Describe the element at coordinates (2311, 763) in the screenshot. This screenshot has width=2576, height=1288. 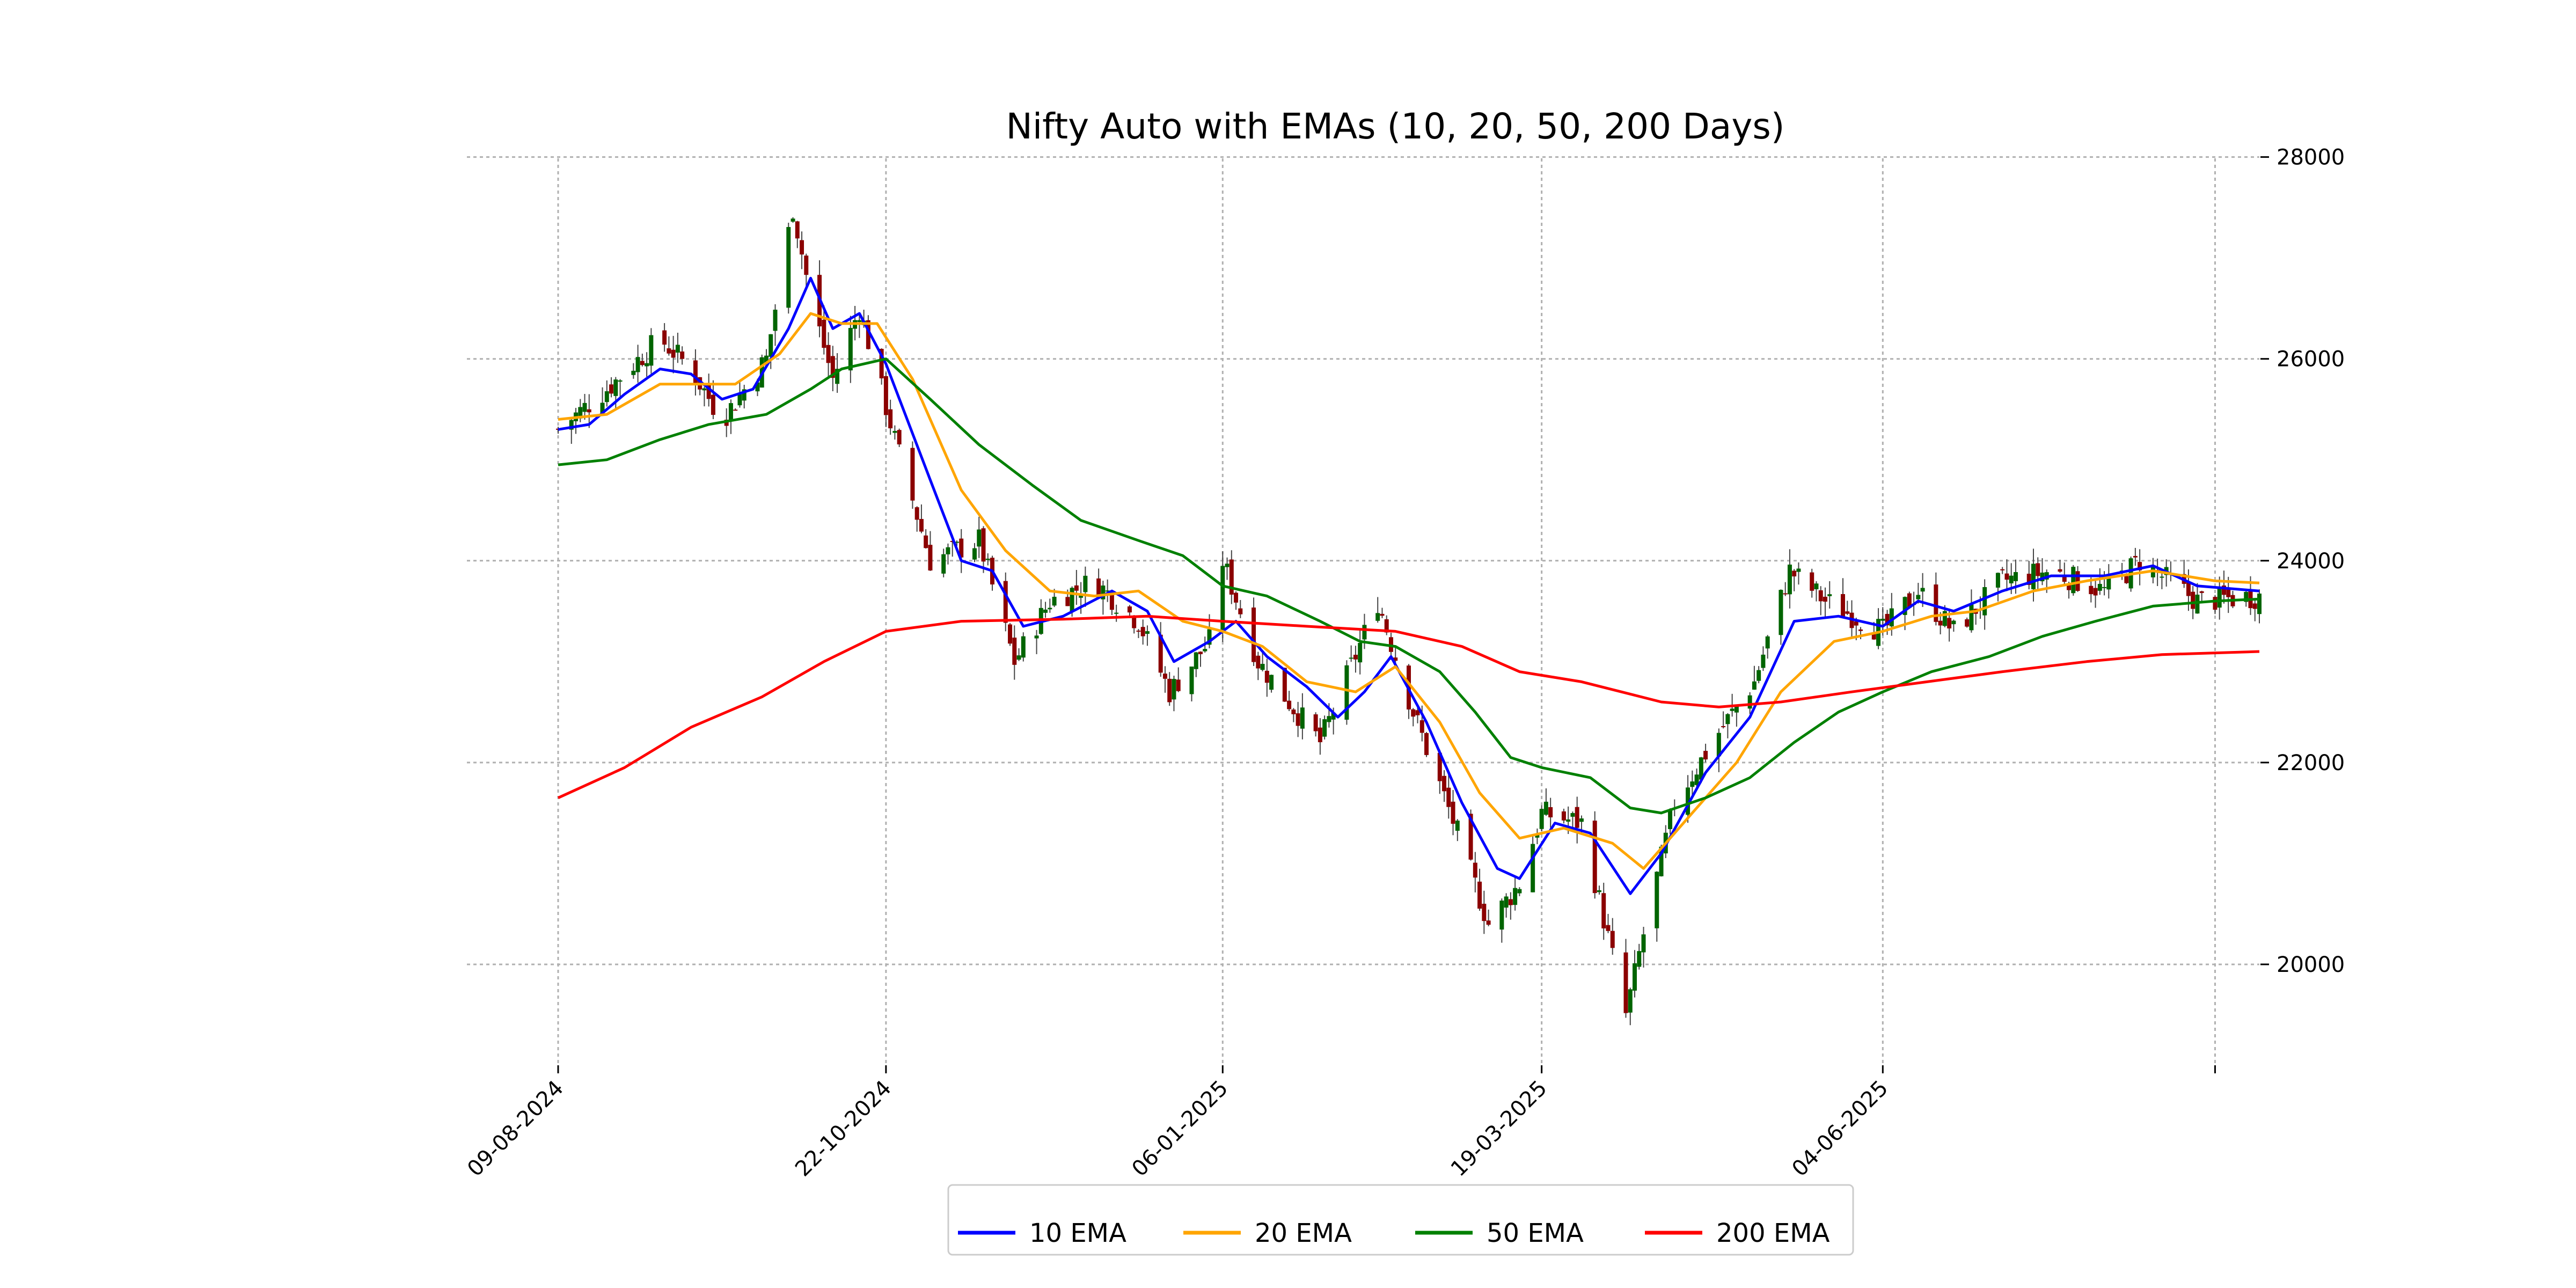
I see `y-tick-label: 22000` at that location.